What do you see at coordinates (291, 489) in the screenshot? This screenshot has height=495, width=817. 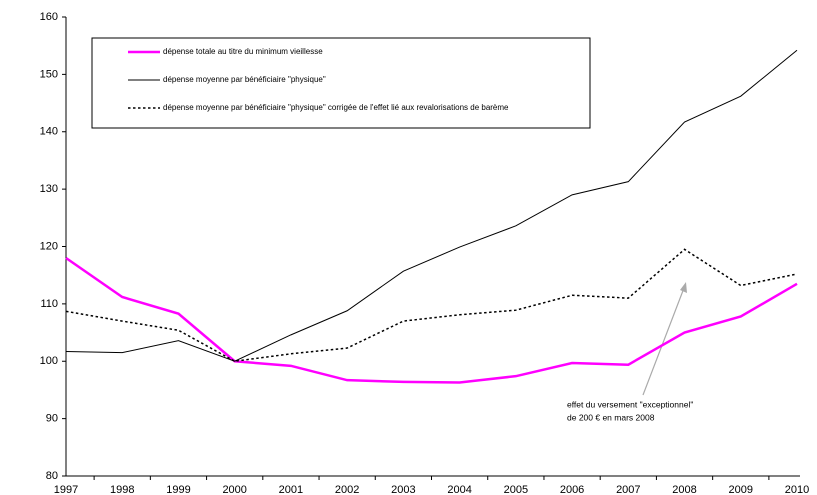 I see `x-tick-label: 2001` at bounding box center [291, 489].